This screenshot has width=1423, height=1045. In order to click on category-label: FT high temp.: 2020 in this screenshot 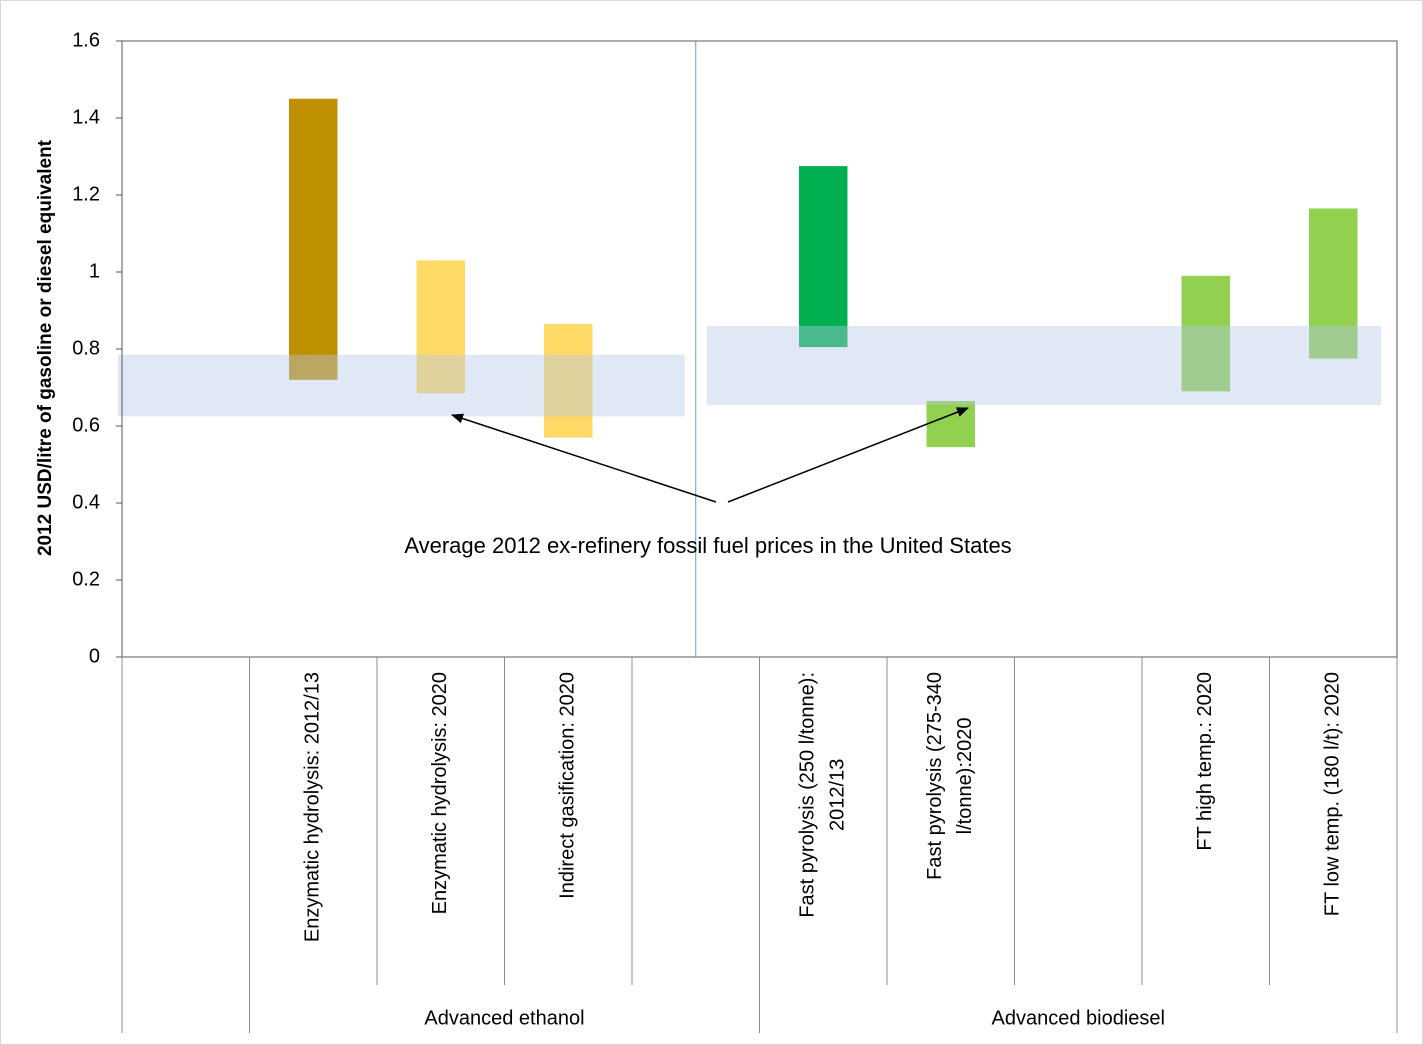, I will do `click(1205, 761)`.